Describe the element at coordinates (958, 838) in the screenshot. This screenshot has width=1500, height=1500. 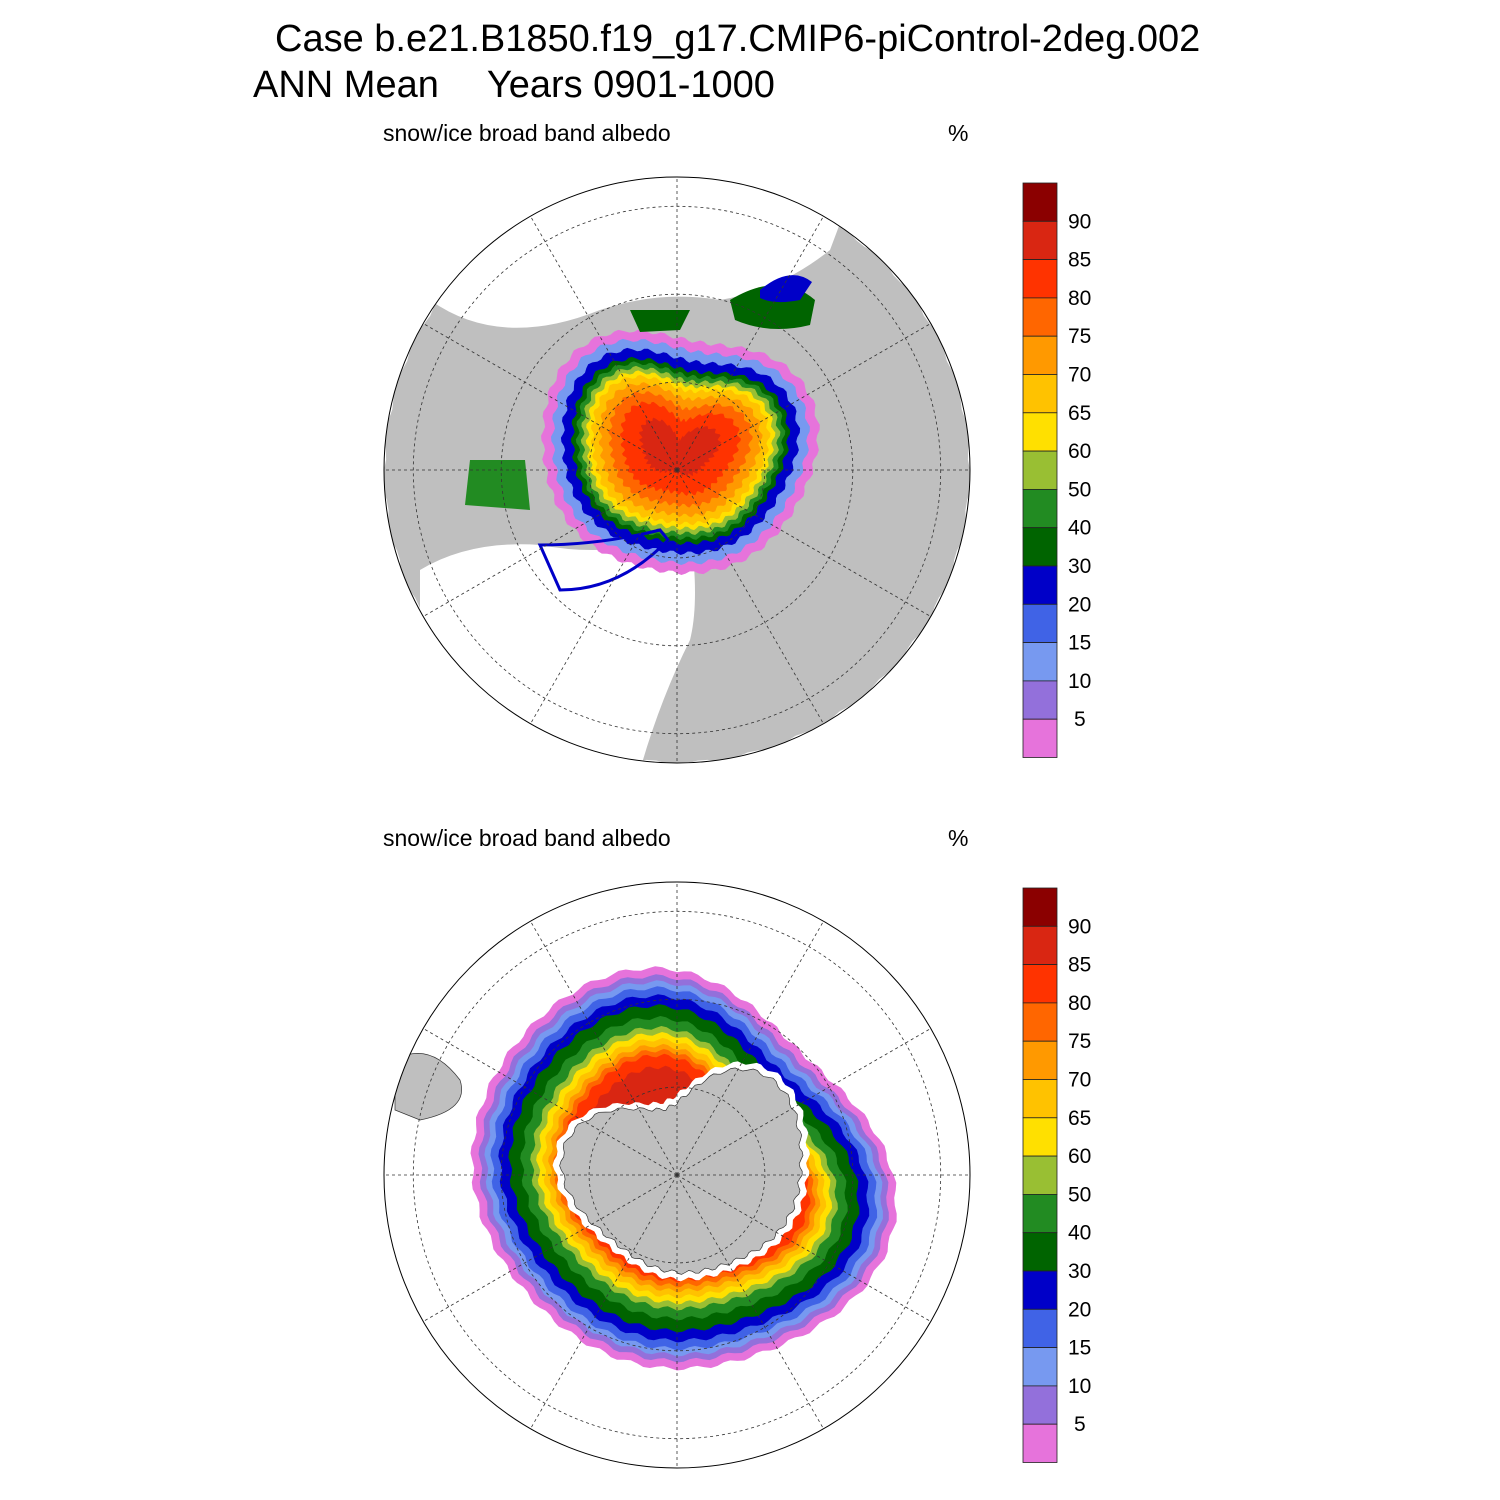
I see `sh-units: %` at that location.